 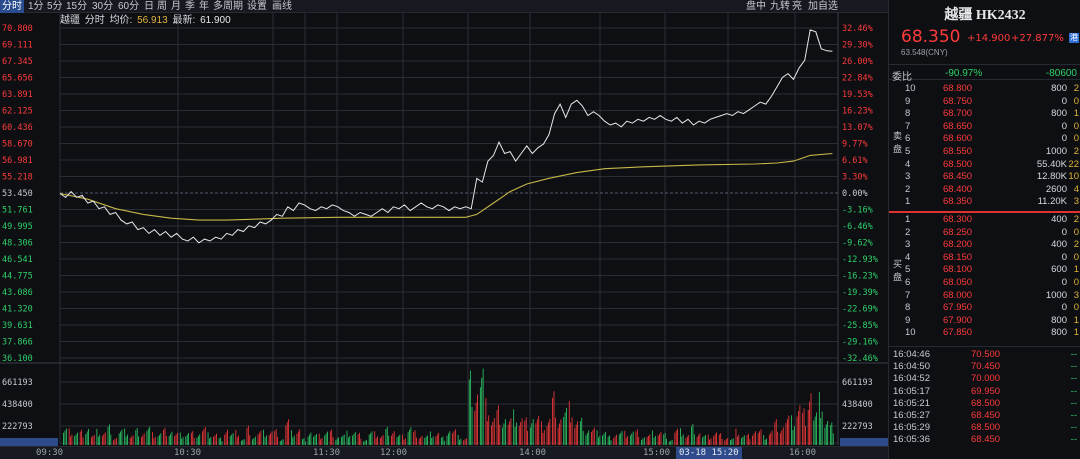 I want to click on order-book-divider, so click(x=984, y=212).